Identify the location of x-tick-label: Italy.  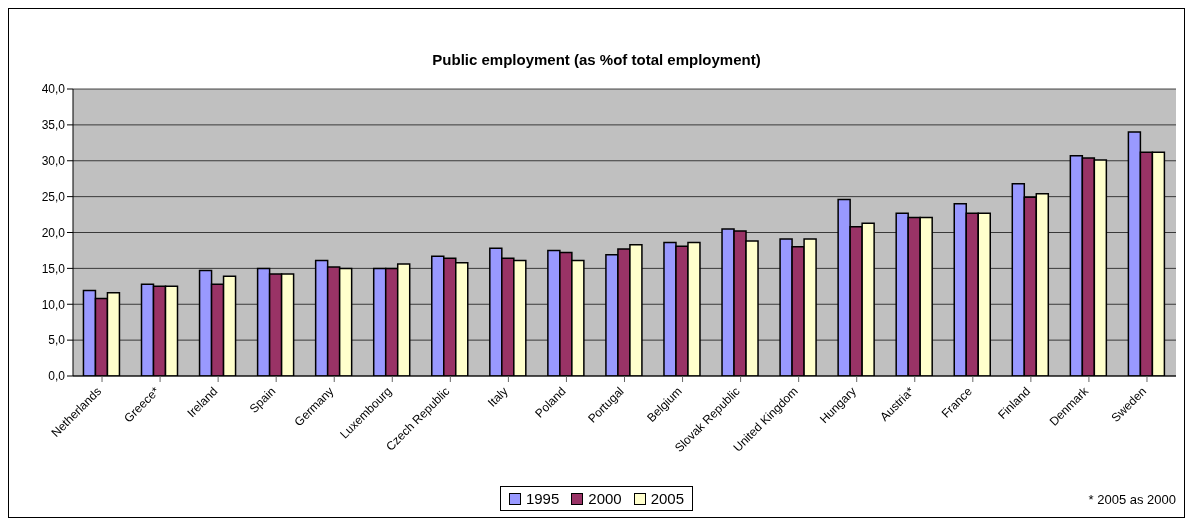
(498, 397).